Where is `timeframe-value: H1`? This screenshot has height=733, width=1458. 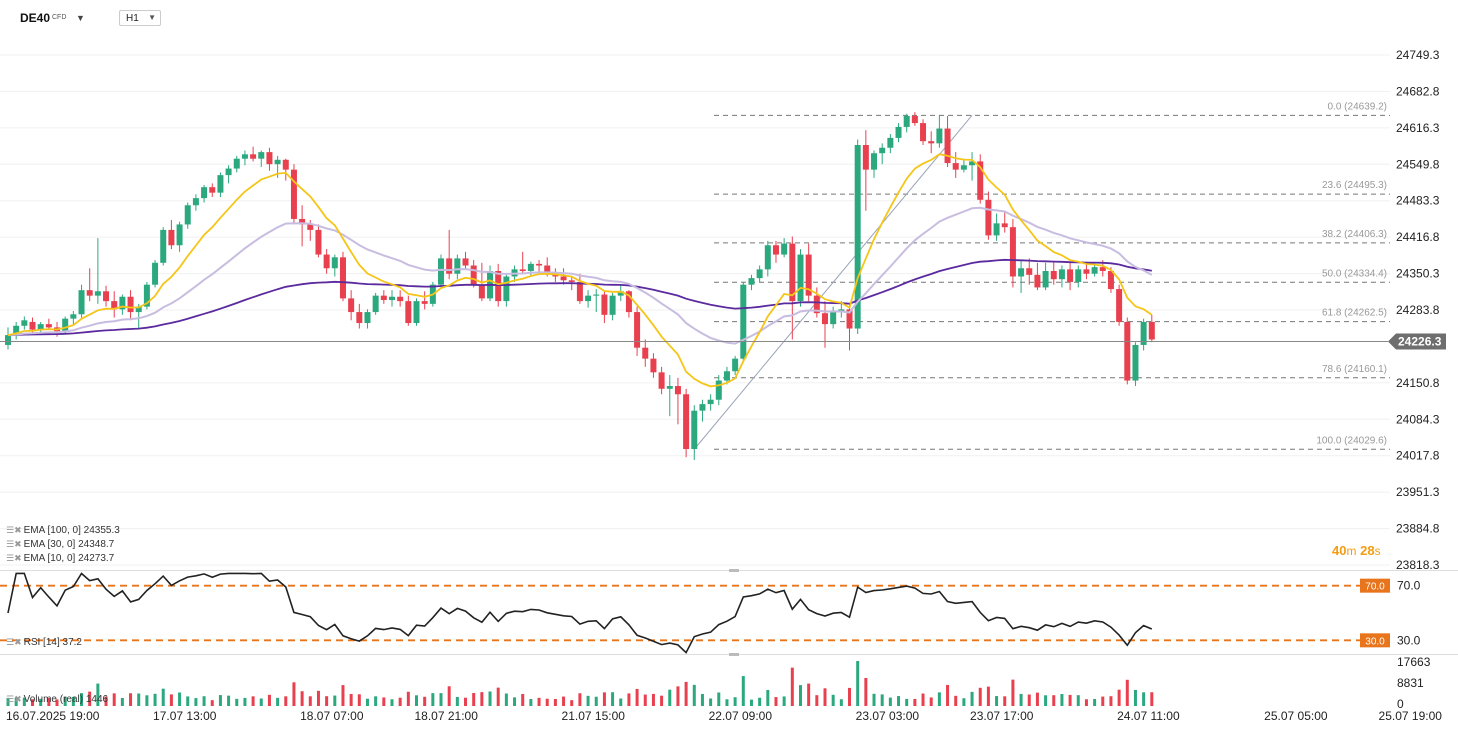 timeframe-value: H1 is located at coordinates (132, 18).